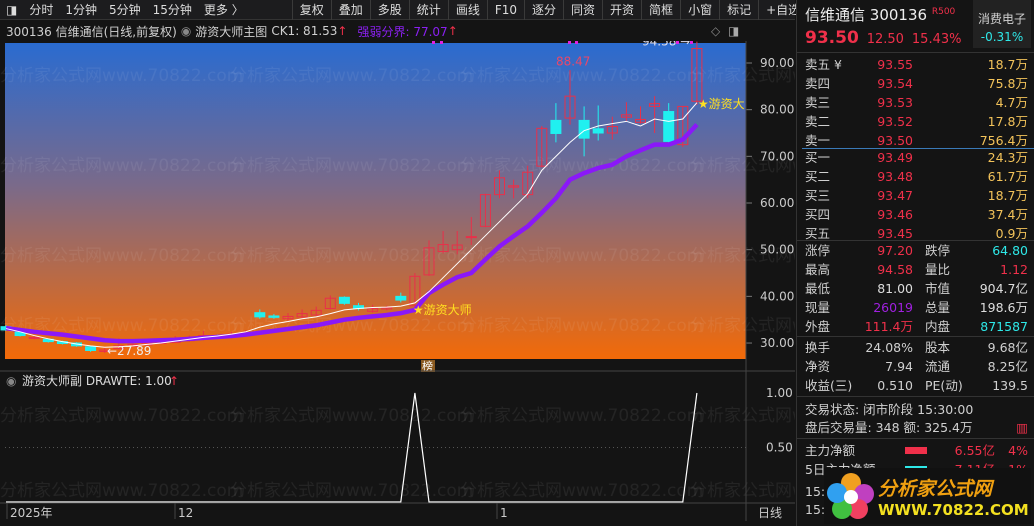  I want to click on up-arrow-icon: ↑, so click(342, 31).